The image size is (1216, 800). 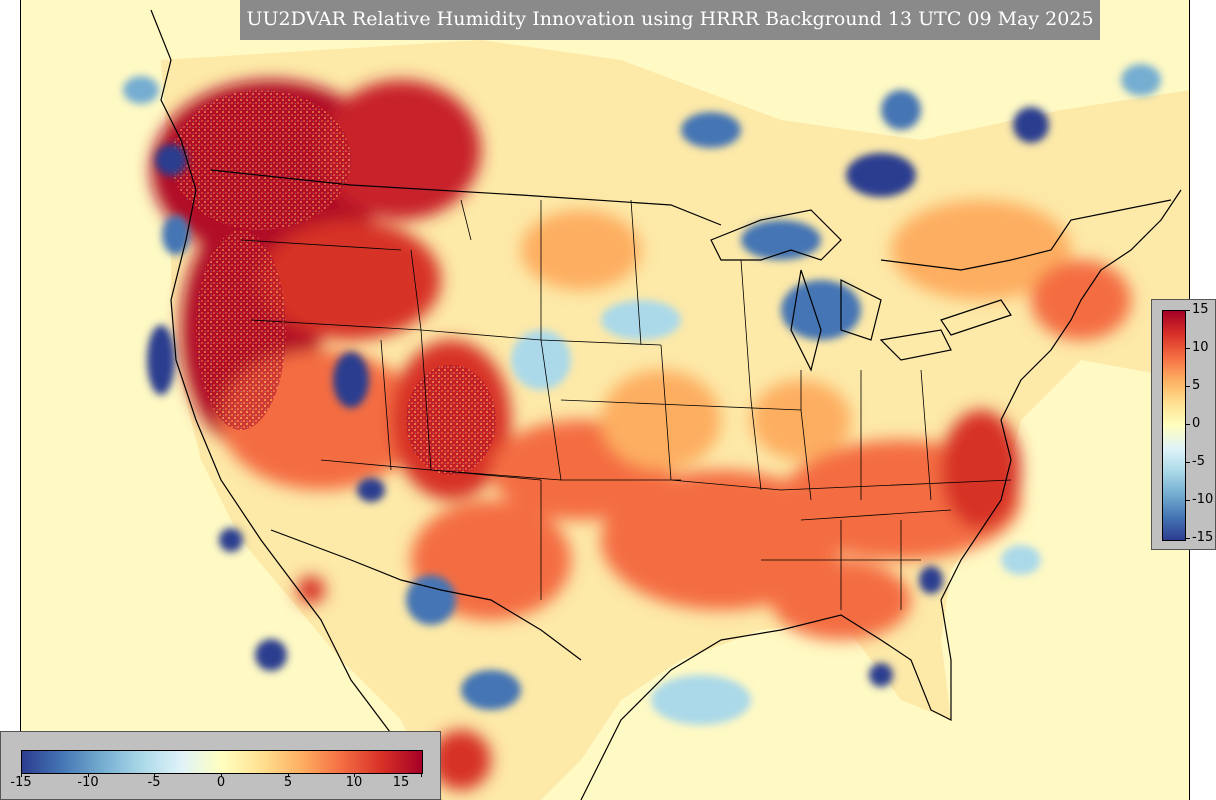 I want to click on mexico-border, so click(x=426, y=595).